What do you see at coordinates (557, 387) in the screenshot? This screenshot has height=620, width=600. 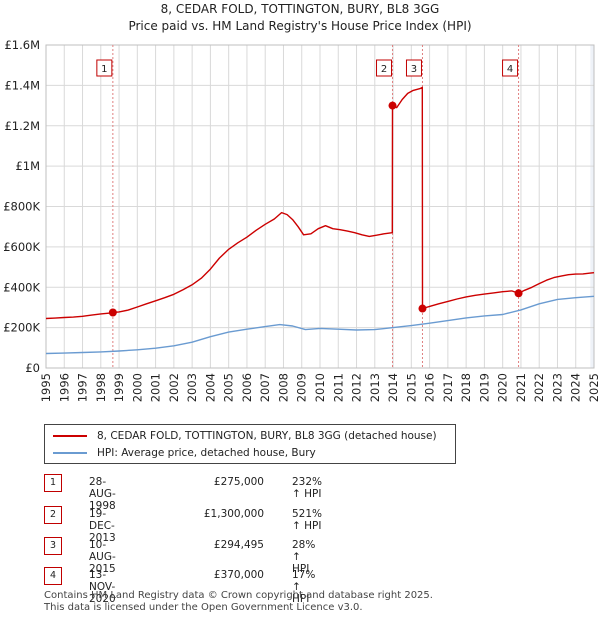 I see `x-tick-label: 2023` at bounding box center [557, 387].